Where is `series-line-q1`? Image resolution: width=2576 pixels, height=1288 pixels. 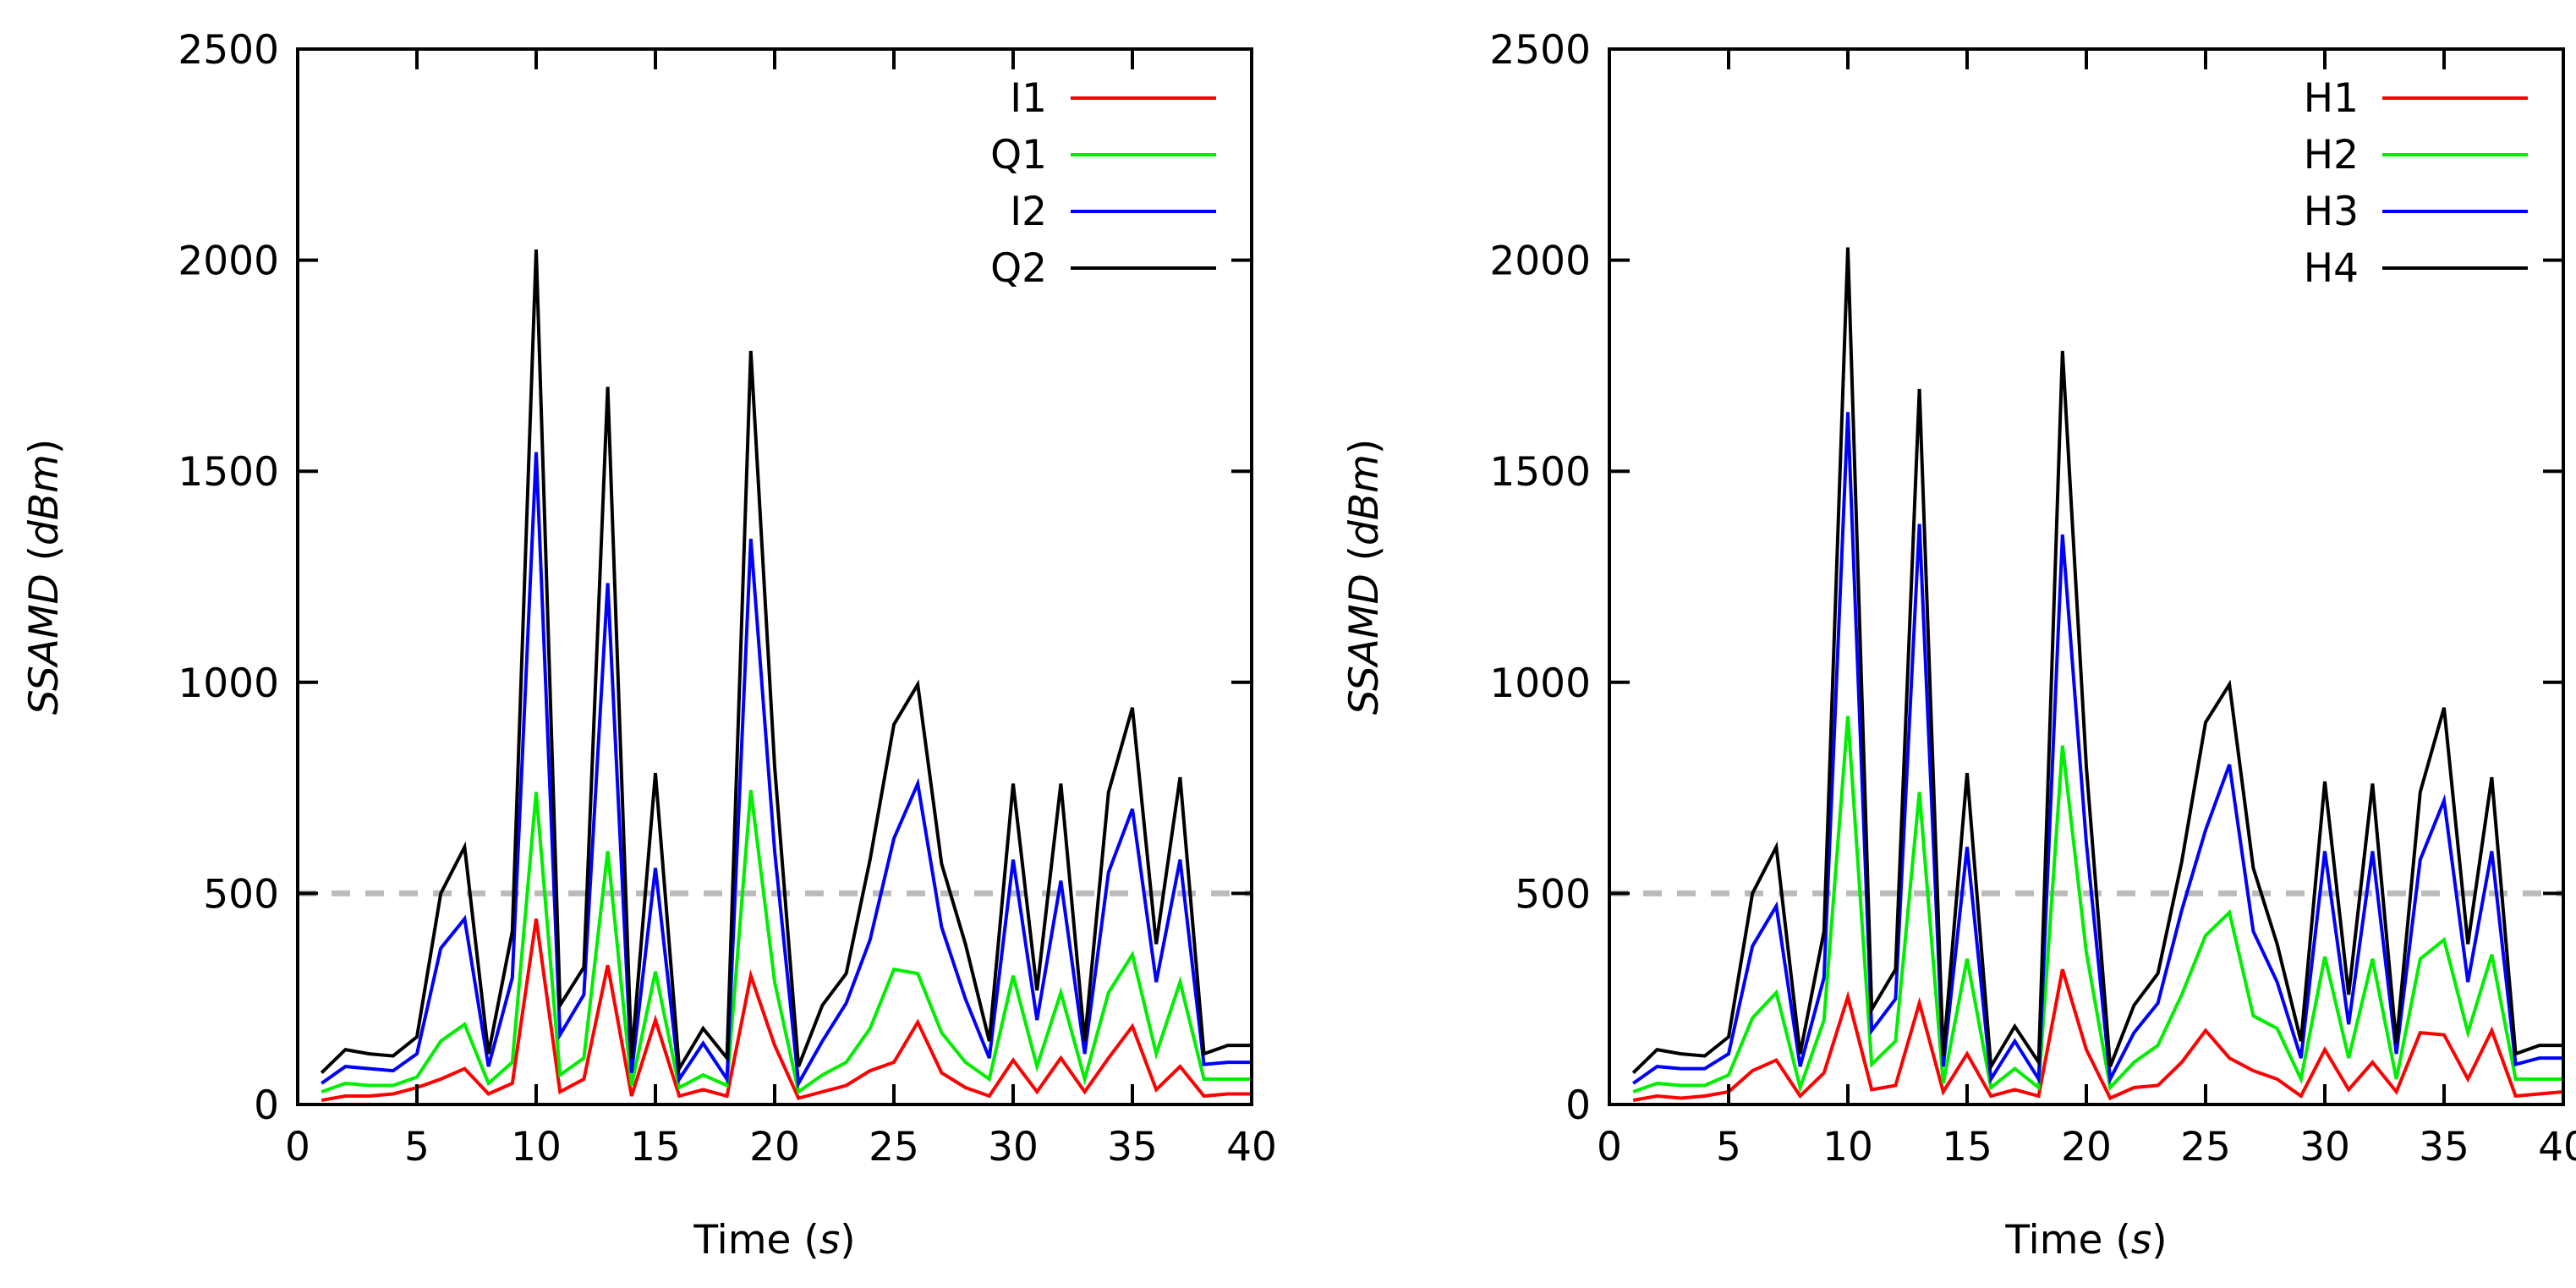 series-line-q1 is located at coordinates (786, 942).